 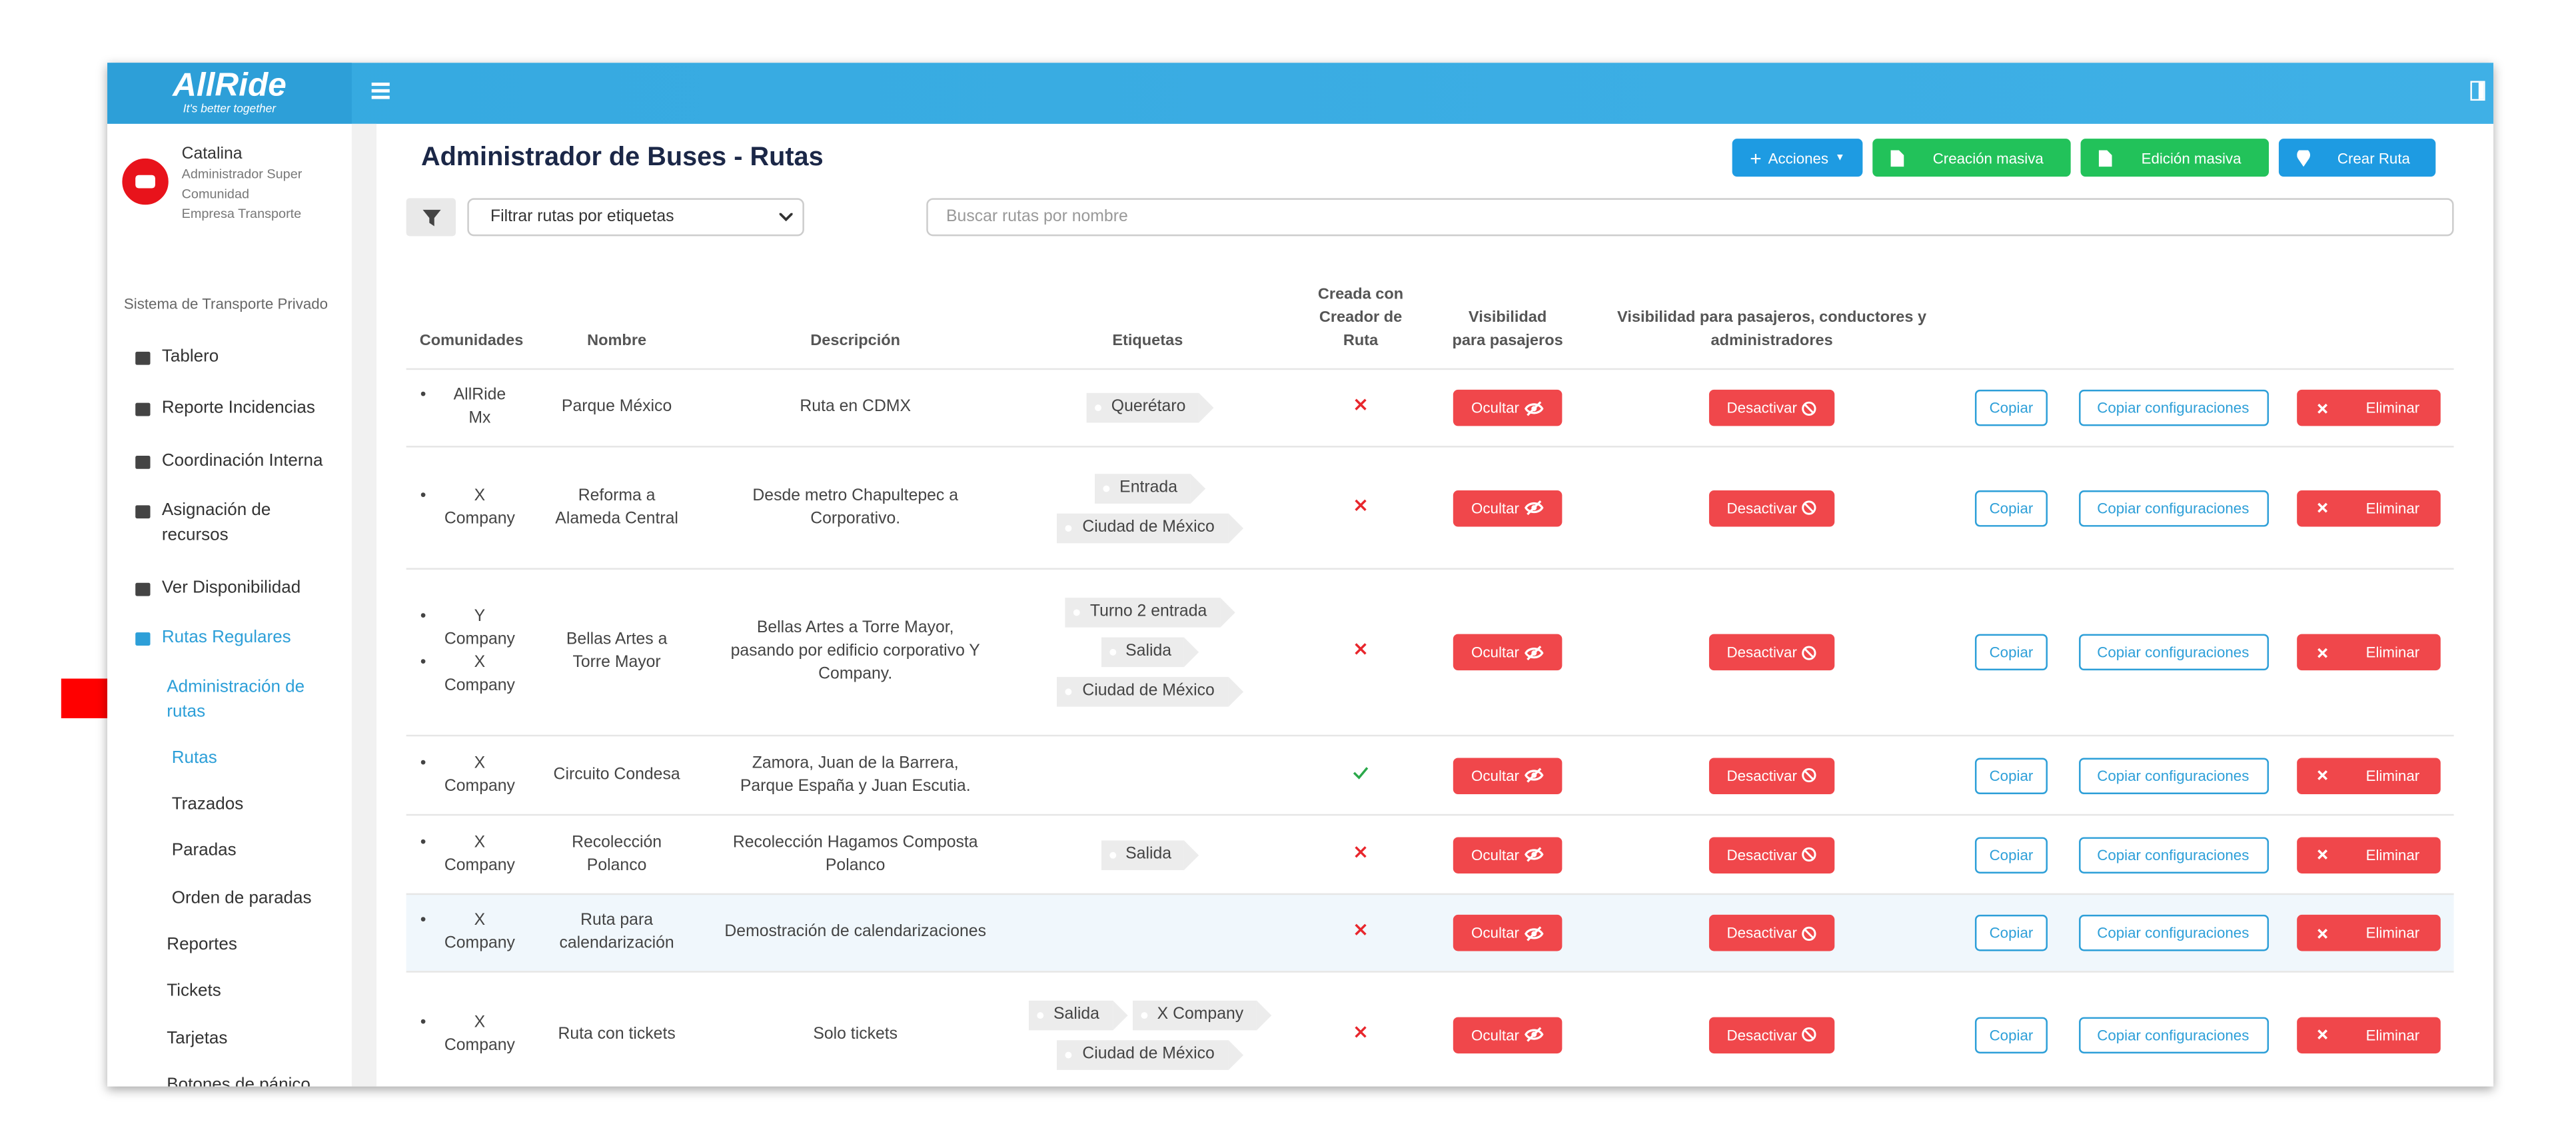 What do you see at coordinates (855, 507) in the screenshot?
I see `route-description: Desde metro Chapultepec a Corporativo.` at bounding box center [855, 507].